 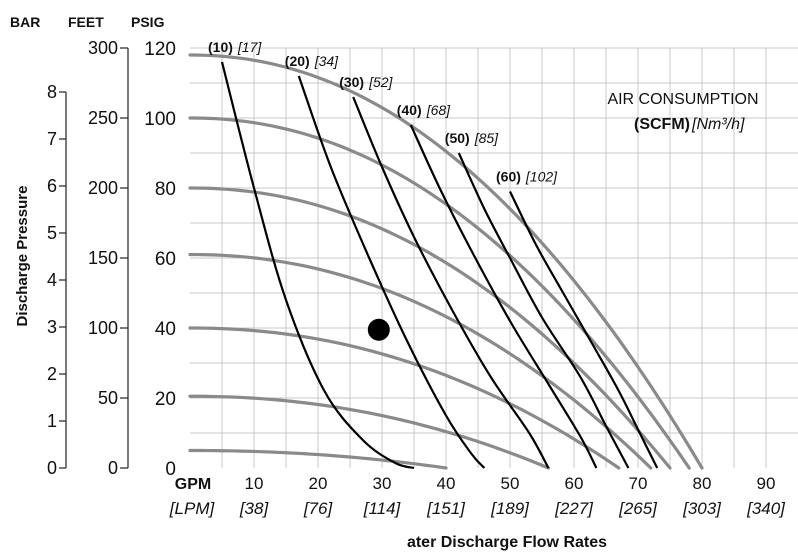 I want to click on air-curve-nm3h: [17], so click(x=249, y=47).